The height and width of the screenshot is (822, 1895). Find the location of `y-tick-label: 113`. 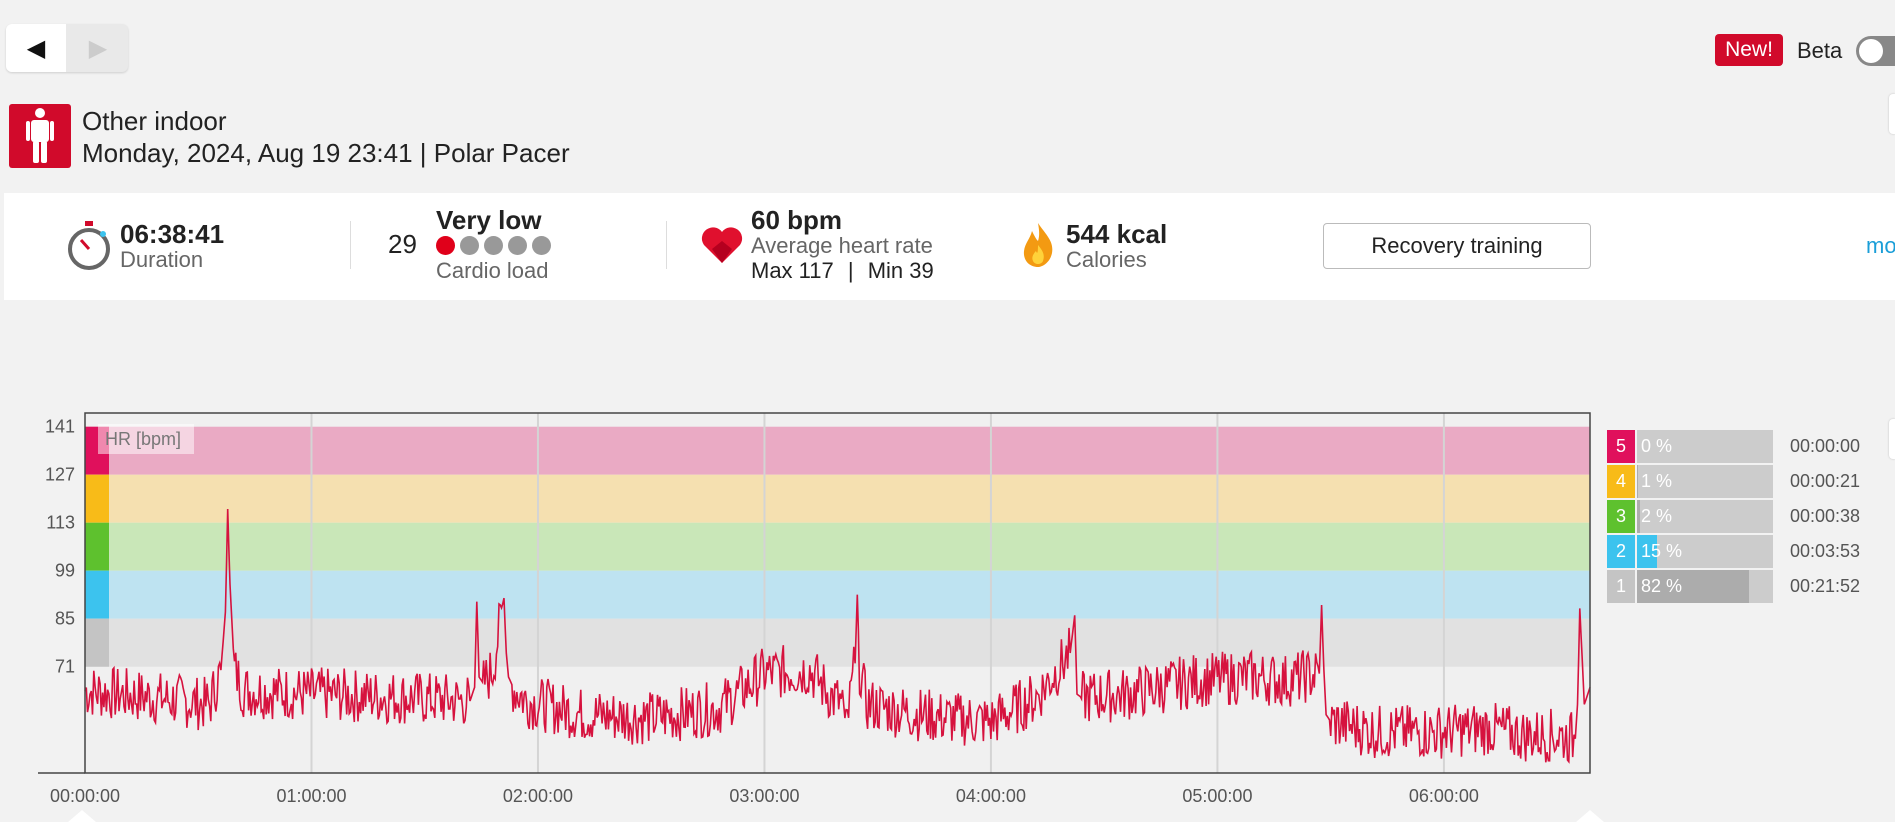

y-tick-label: 113 is located at coordinates (60, 523).